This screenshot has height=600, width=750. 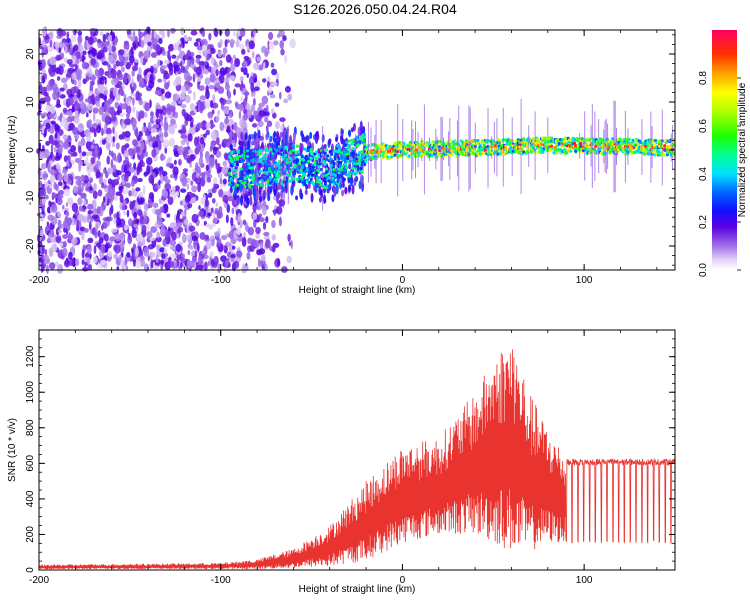 I want to click on spectrogram-y-tick-label: -10, so click(x=30, y=197).